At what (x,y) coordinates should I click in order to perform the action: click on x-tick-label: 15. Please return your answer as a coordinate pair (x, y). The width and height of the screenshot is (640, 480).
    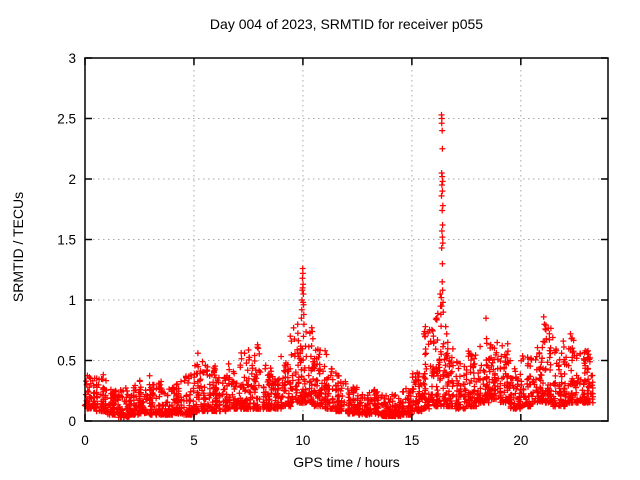
    Looking at the image, I should click on (411, 440).